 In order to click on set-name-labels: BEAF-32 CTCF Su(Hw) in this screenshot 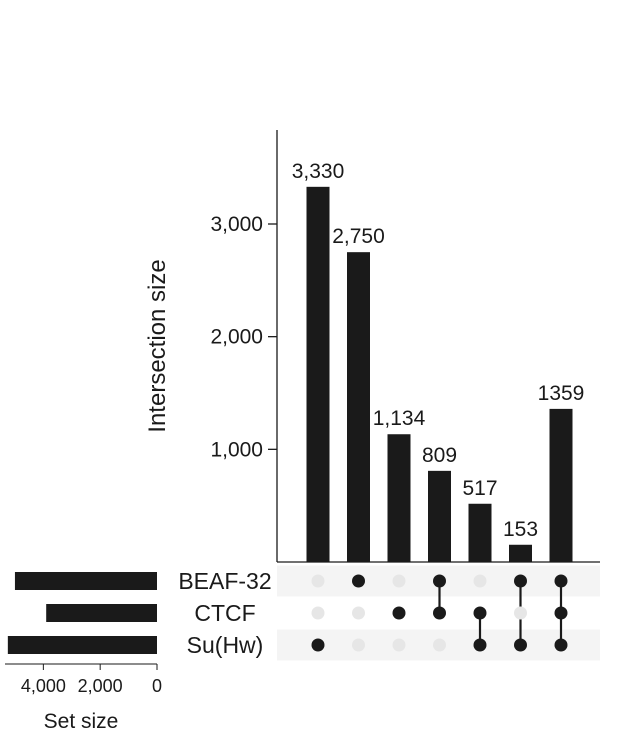, I will do `click(224, 613)`.